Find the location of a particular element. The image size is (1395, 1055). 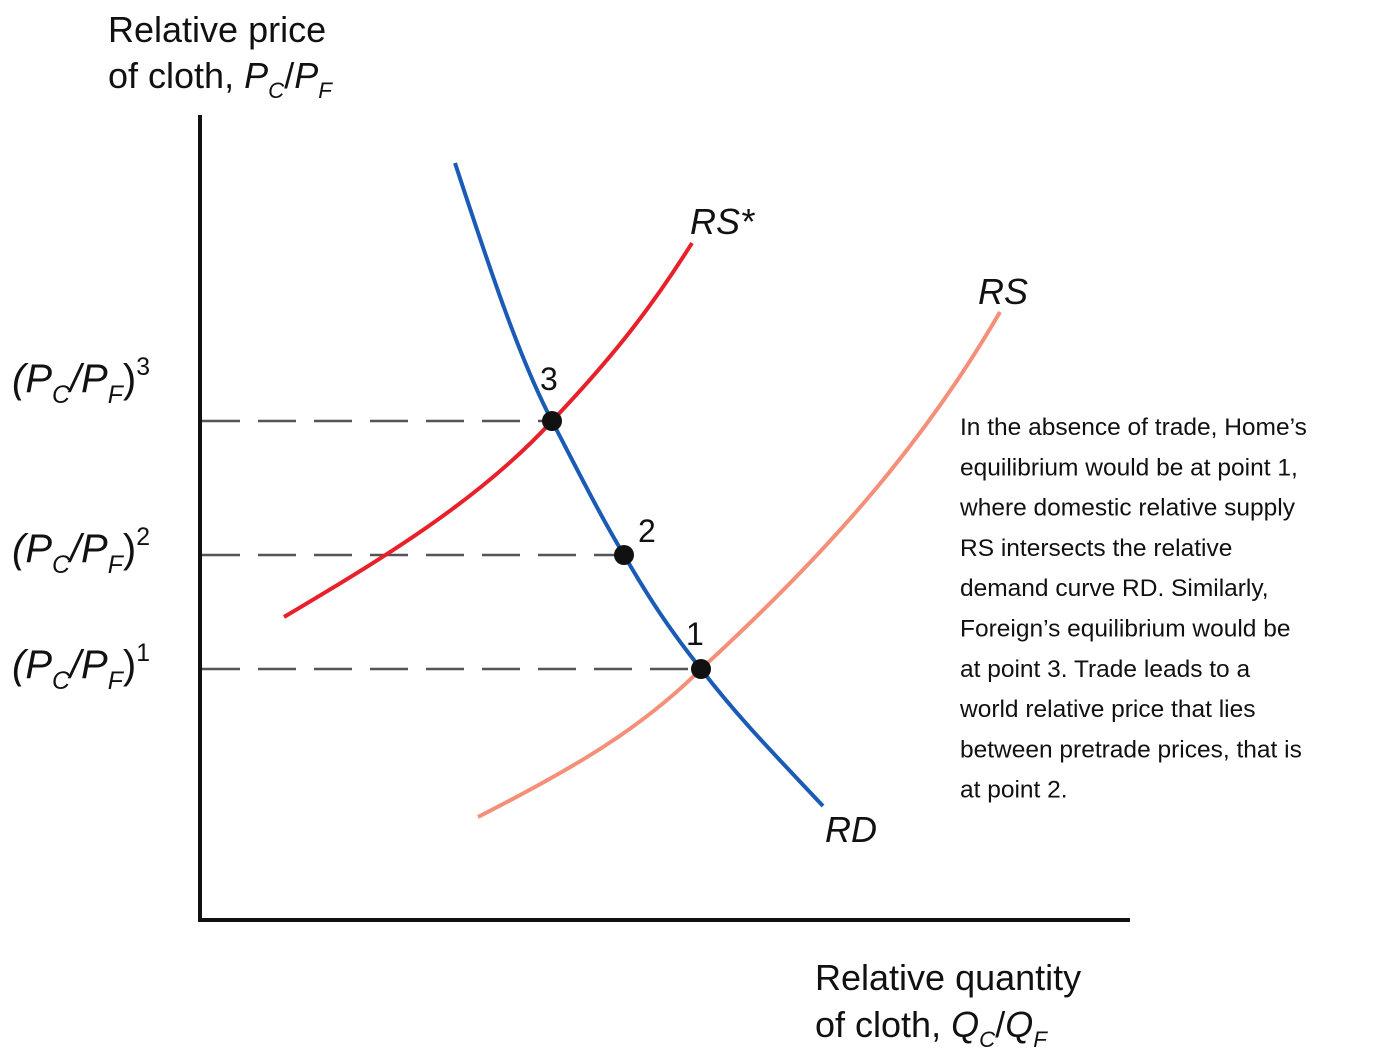

math-label: (PC/PF)2 is located at coordinates (81, 551).